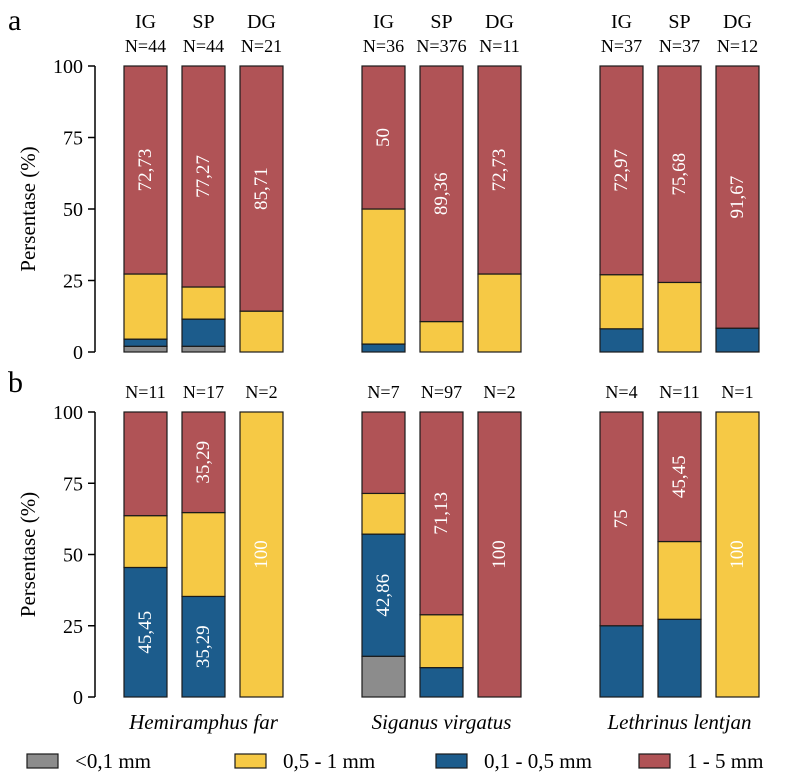 The image size is (801, 777). What do you see at coordinates (15, 382) in the screenshot?
I see `panel-label-b: b` at bounding box center [15, 382].